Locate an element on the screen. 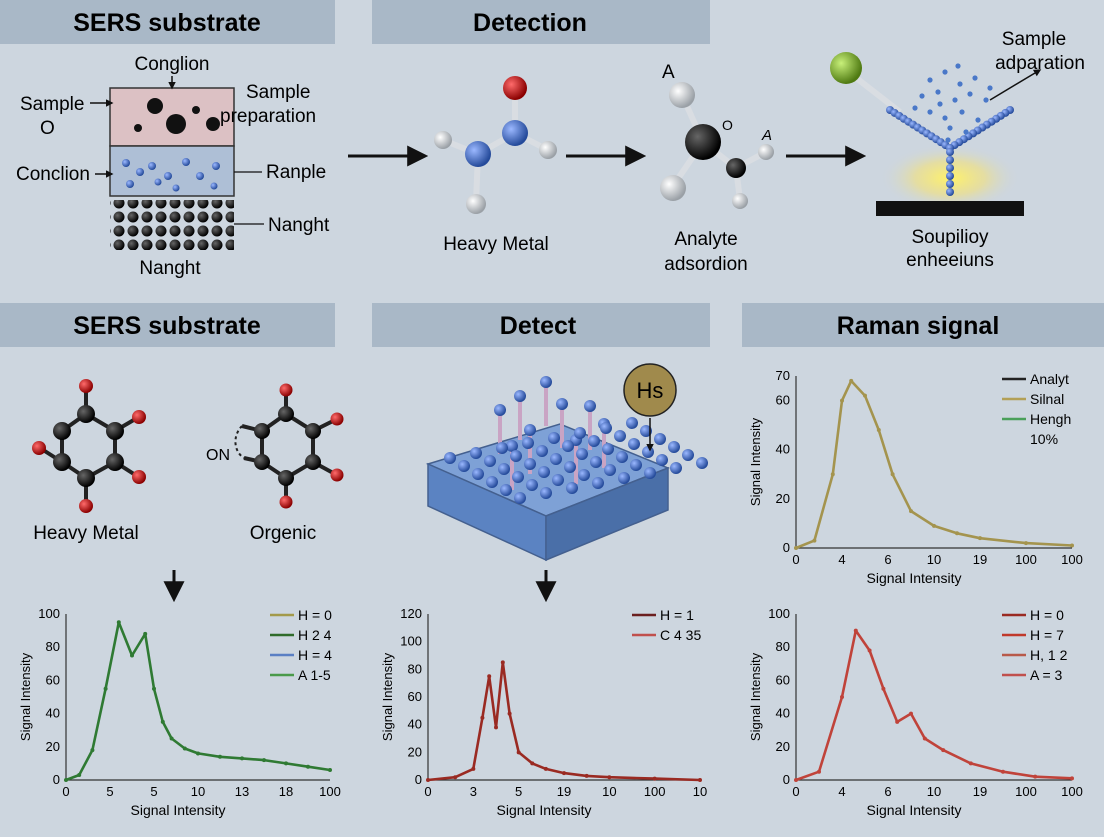 This screenshot has height=837, width=1104. legend-label: H = 4 is located at coordinates (315, 655).